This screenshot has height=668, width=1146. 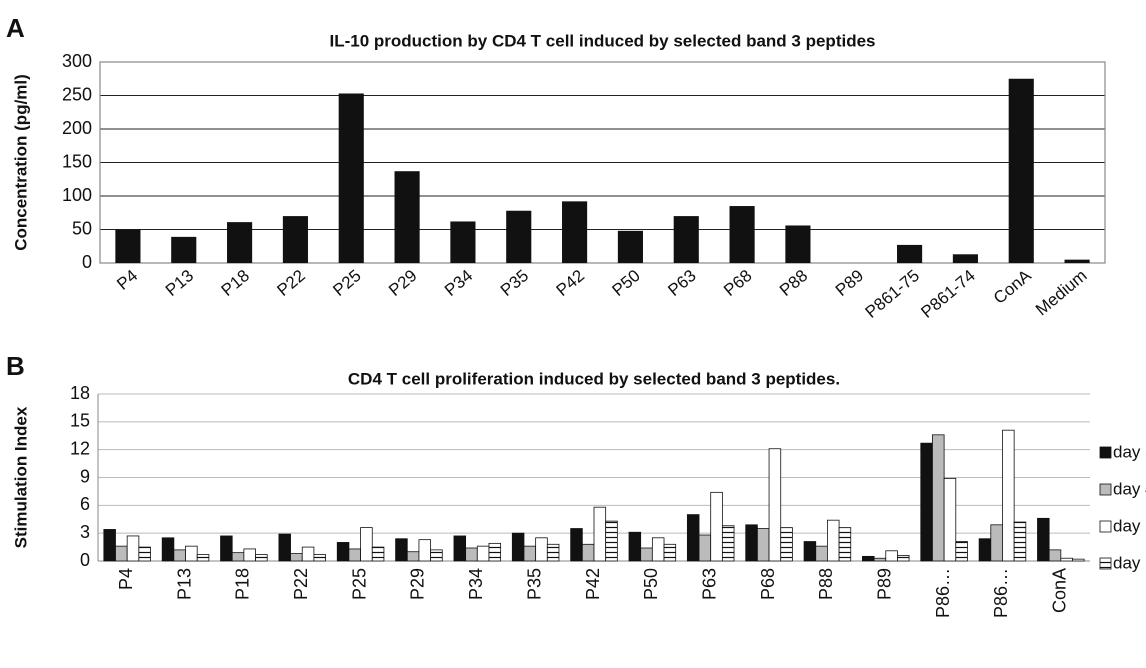 What do you see at coordinates (346, 283) in the screenshot?
I see `x-tick-label: P25` at bounding box center [346, 283].